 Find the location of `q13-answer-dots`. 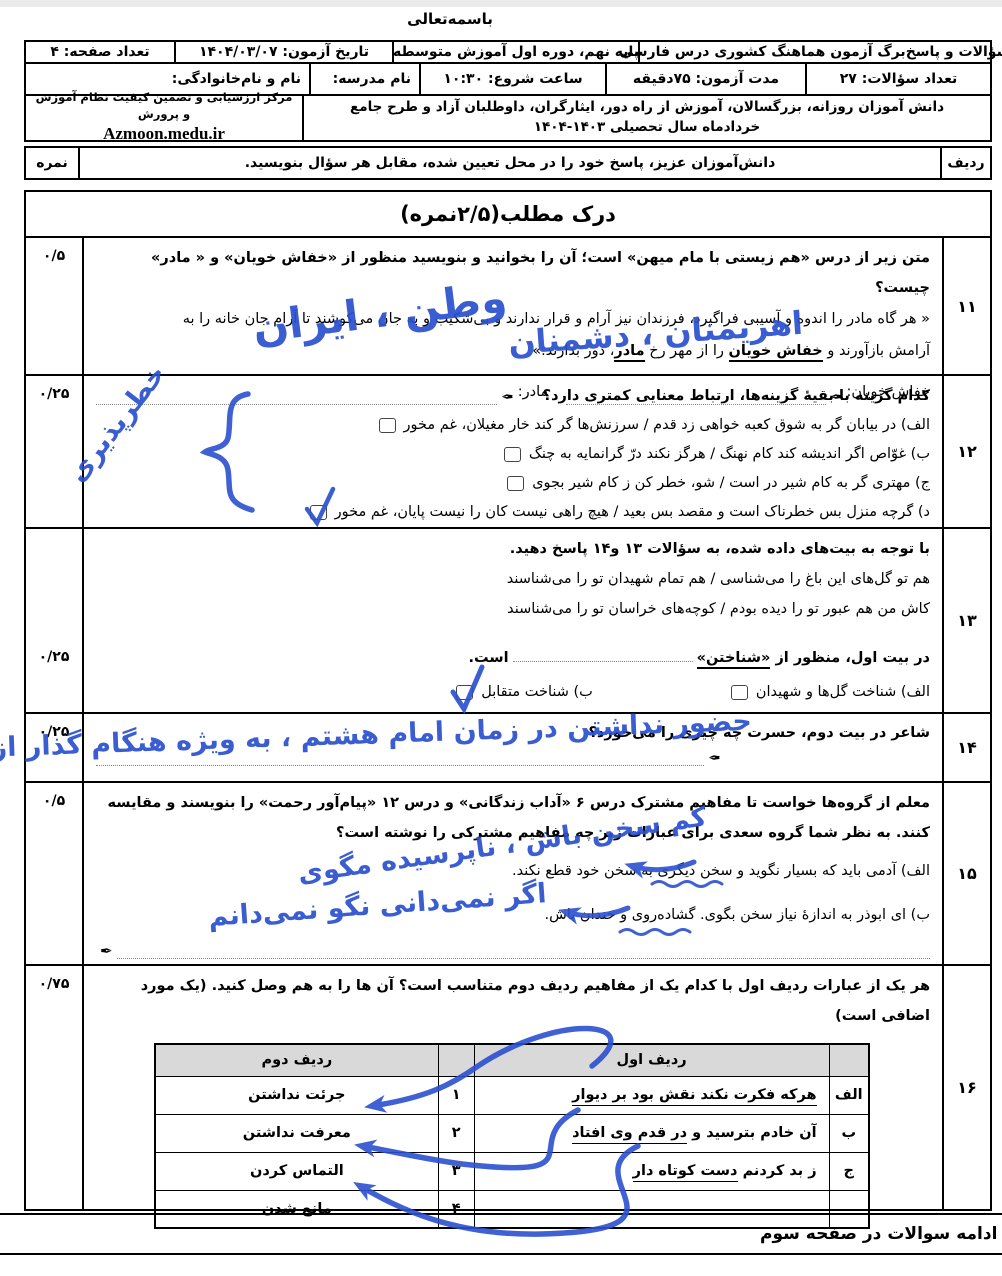

q13-answer-dots is located at coordinates (602, 655).